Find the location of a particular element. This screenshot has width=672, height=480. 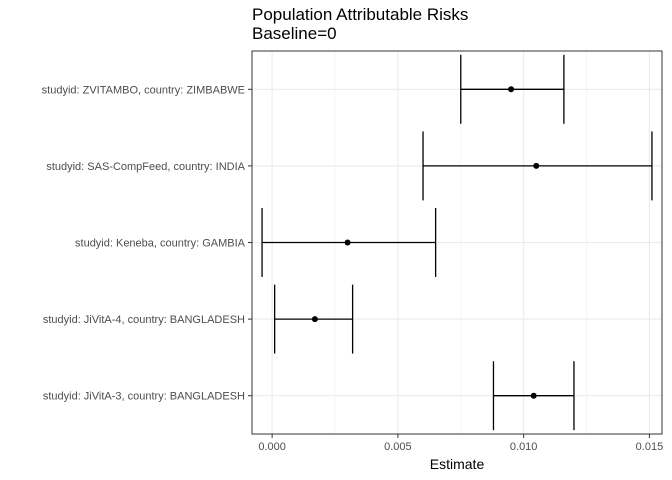

x-axis-label: Estimate is located at coordinates (457, 464).